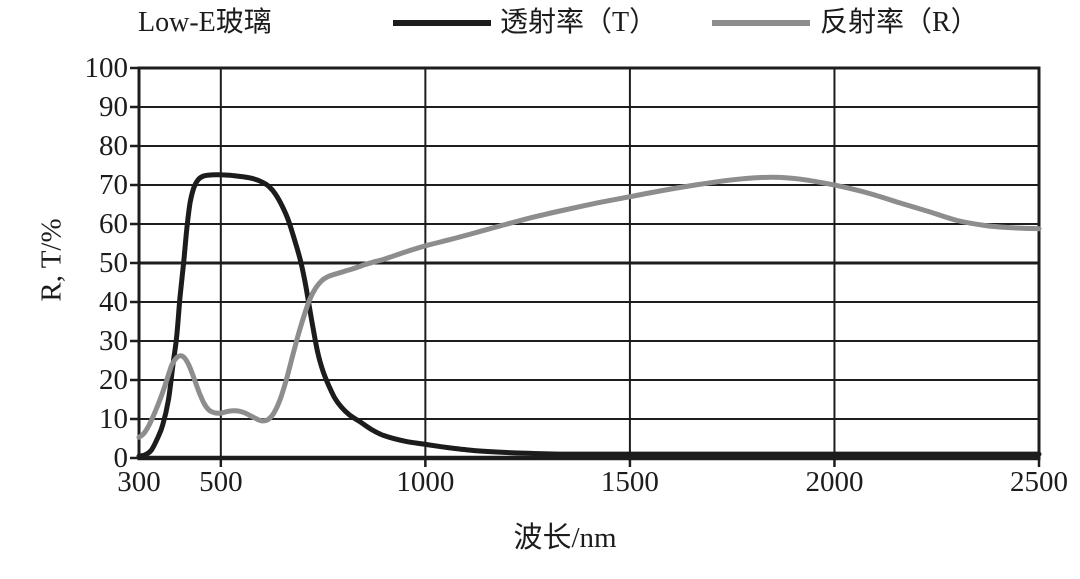 The height and width of the screenshot is (579, 1080). Describe the element at coordinates (442, 23) in the screenshot. I see `legend-line-transmittance-icon` at that location.